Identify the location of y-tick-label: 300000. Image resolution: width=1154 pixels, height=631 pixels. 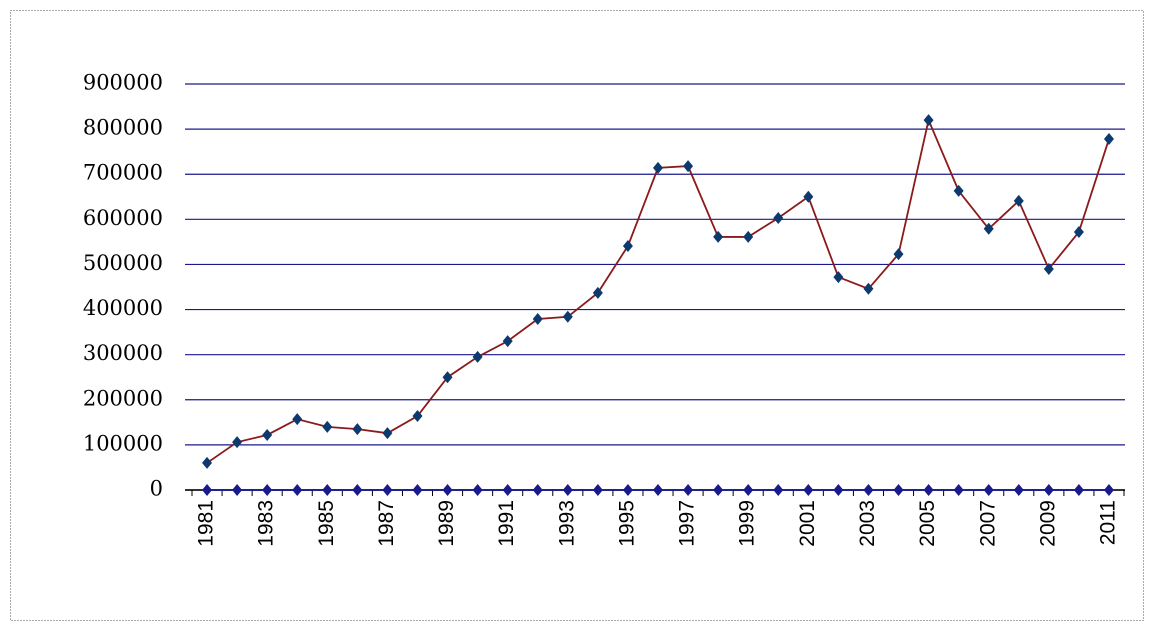
(123, 353).